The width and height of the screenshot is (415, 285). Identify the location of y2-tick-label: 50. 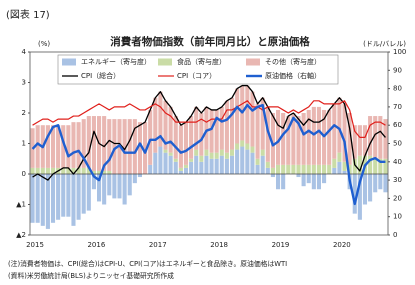
(397, 144).